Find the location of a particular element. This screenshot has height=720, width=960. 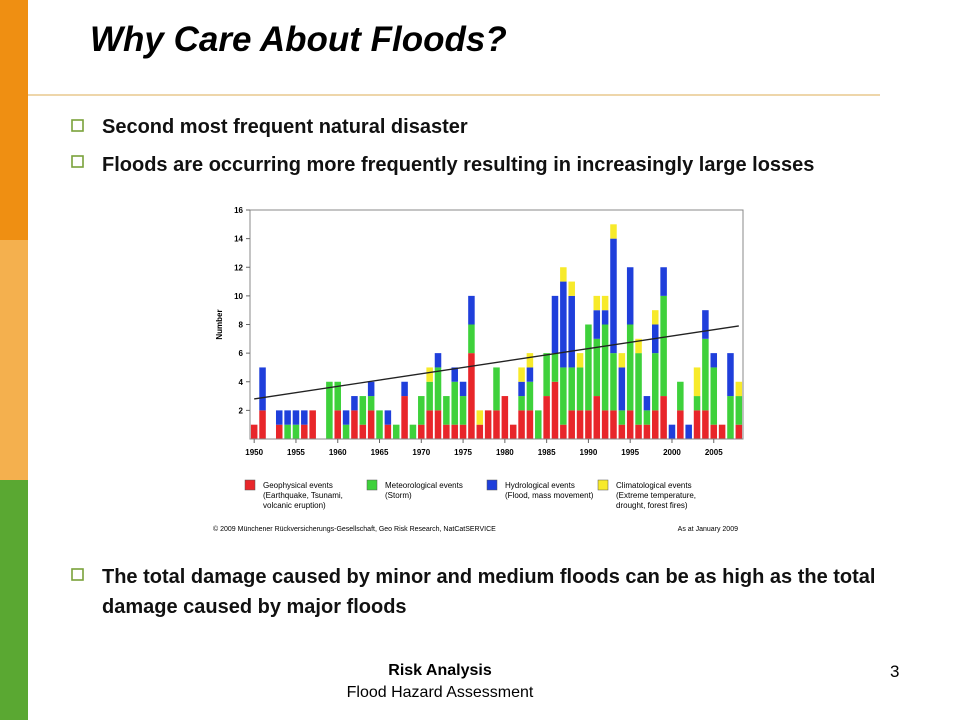

legend-description: volcanic eruption) is located at coordinates (294, 505).